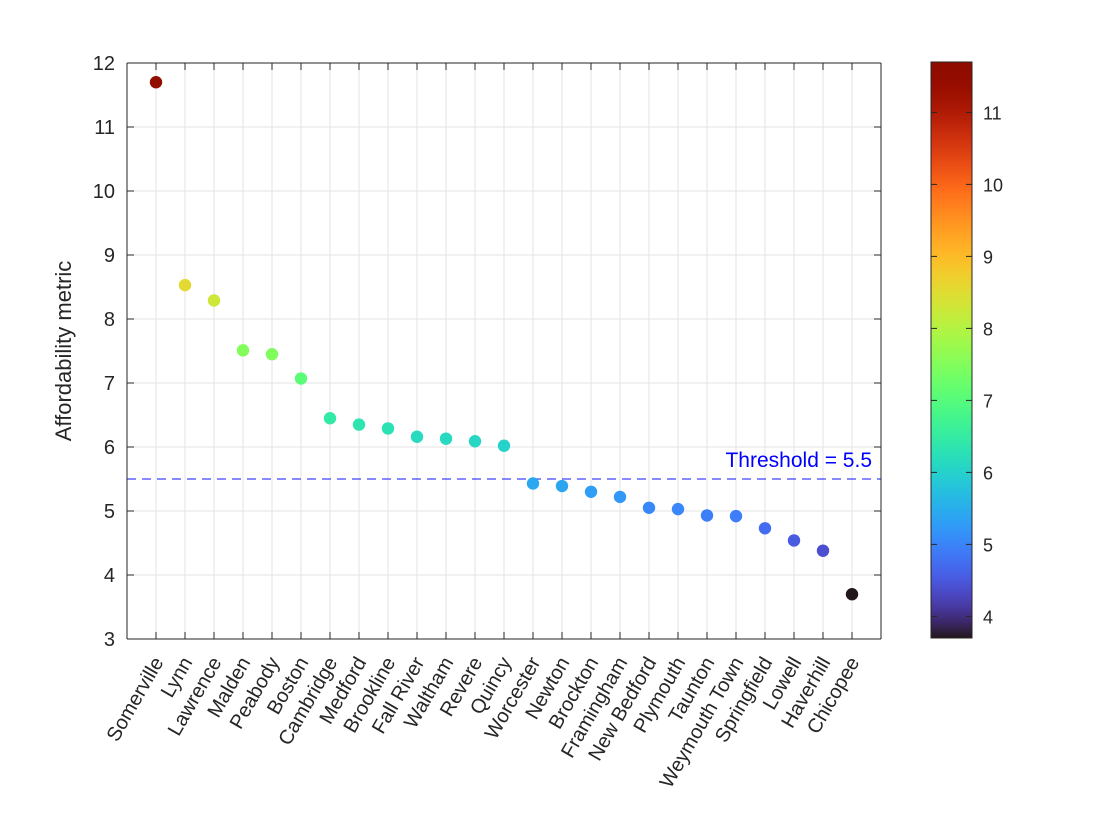  I want to click on y-tick-label: 6, so click(109, 448).